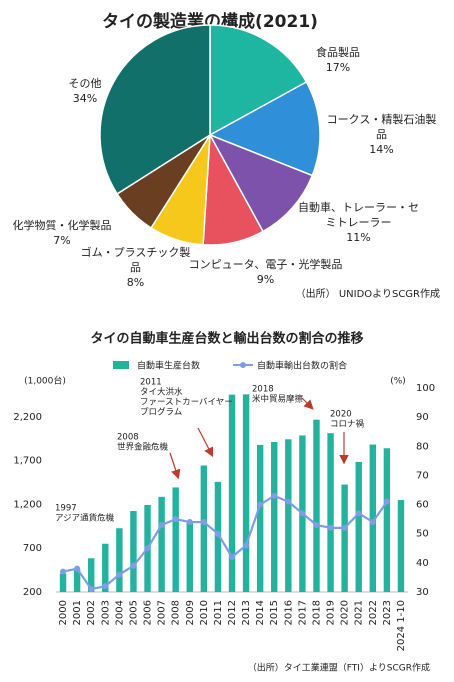 The height and width of the screenshot is (682, 454). Describe the element at coordinates (422, 563) in the screenshot. I see `y2-tick-label: 40` at that location.